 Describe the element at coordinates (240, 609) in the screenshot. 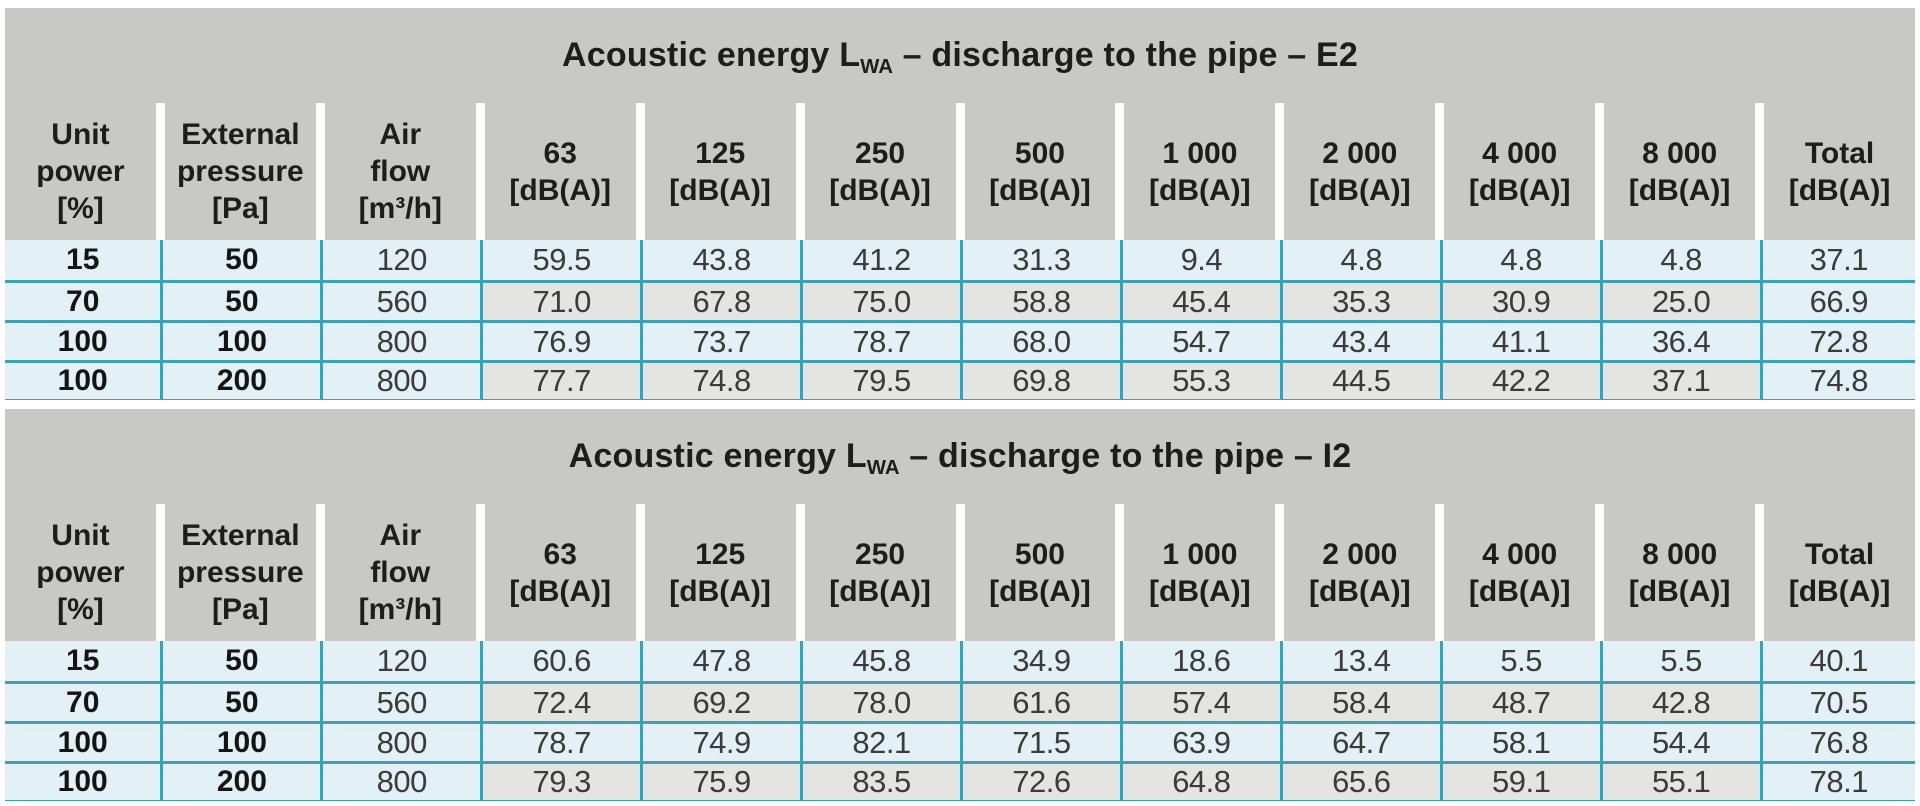

I see `header-label-line: [Pa]` at that location.